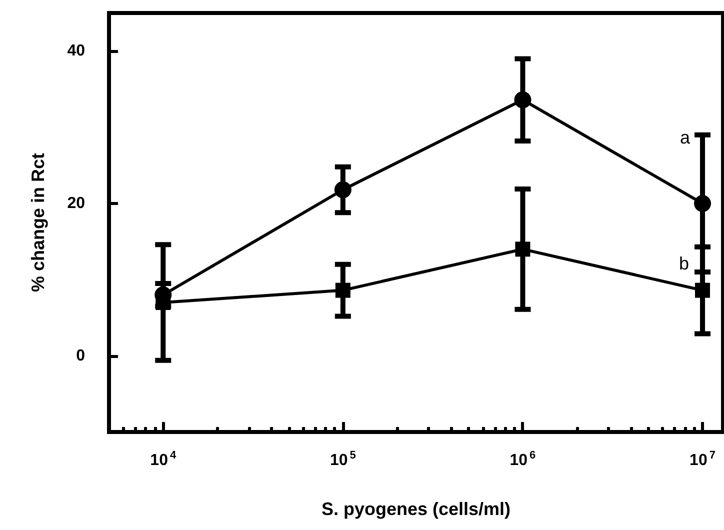 The height and width of the screenshot is (530, 724). What do you see at coordinates (76, 51) in the screenshot?
I see `y-tick-label: 40` at bounding box center [76, 51].